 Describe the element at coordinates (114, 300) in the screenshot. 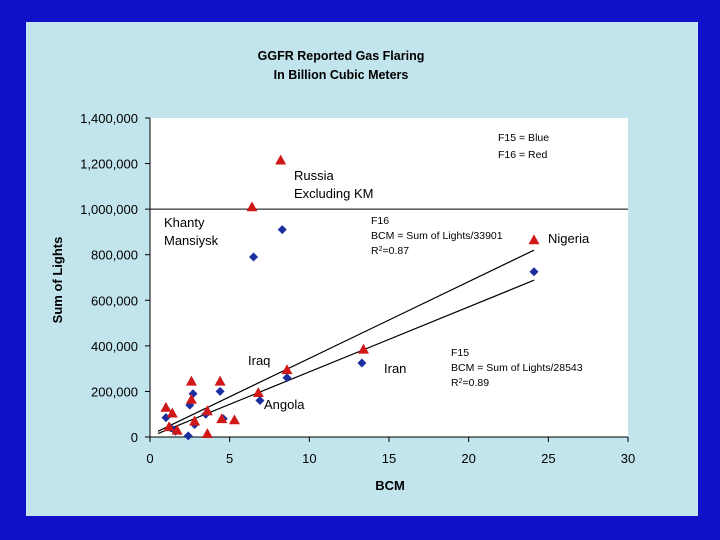

I see `y-tick-label: 600,000` at that location.